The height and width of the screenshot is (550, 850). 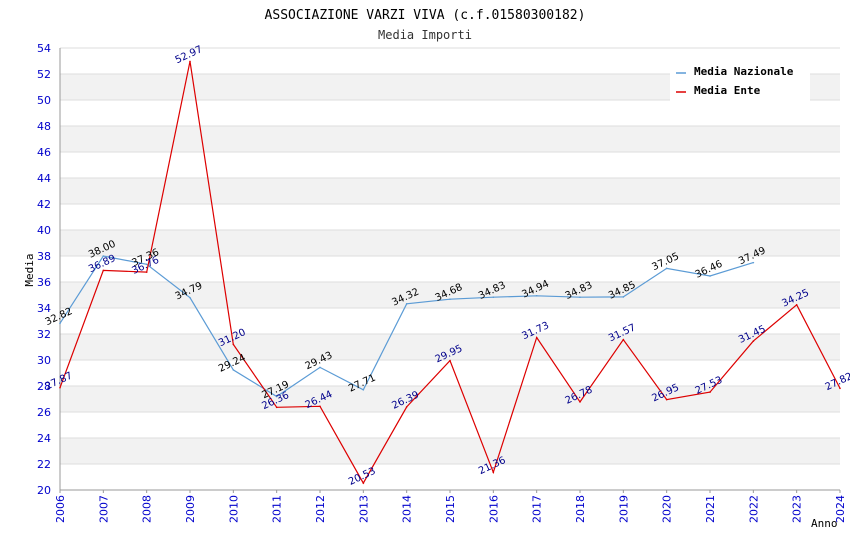 What do you see at coordinates (407, 509) in the screenshot?
I see `x-tick-label: 2014` at bounding box center [407, 509].